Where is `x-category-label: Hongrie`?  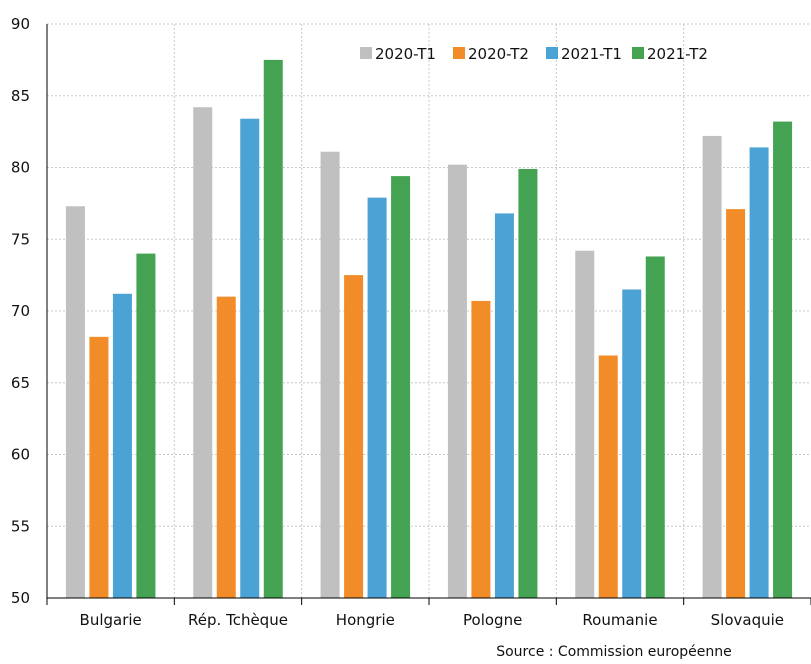
x-category-label: Hongrie is located at coordinates (365, 620).